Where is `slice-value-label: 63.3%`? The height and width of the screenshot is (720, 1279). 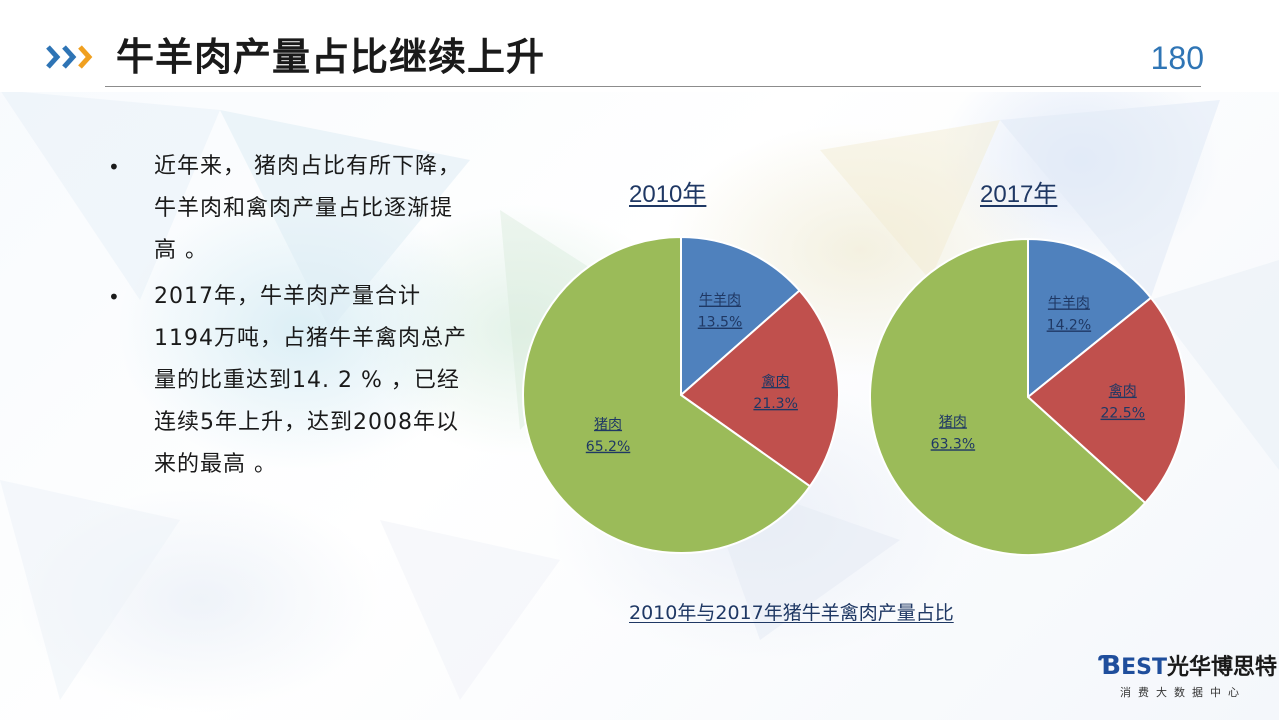 slice-value-label: 63.3% is located at coordinates (953, 444).